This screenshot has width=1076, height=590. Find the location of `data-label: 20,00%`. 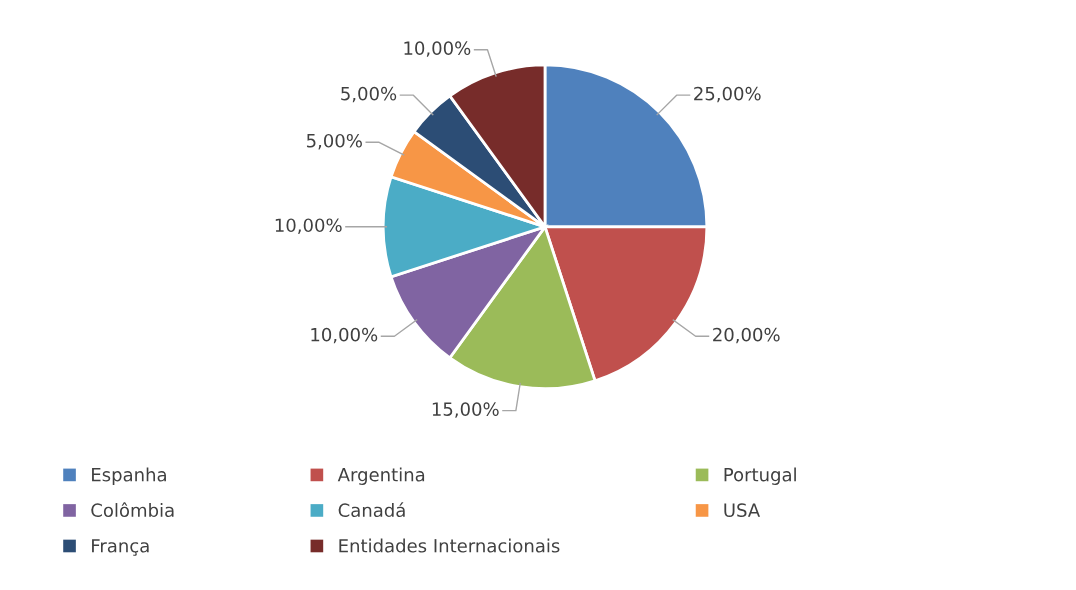

data-label: 20,00% is located at coordinates (746, 335).